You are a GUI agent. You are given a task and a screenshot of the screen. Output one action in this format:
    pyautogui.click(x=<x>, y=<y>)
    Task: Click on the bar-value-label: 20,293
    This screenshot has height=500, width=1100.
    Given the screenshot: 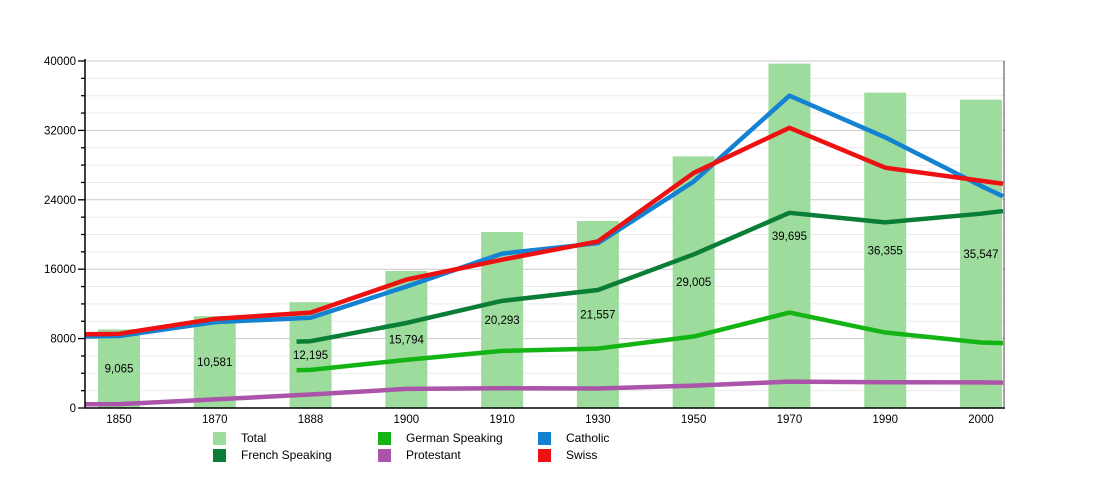 What is the action you would take?
    pyautogui.click(x=502, y=321)
    